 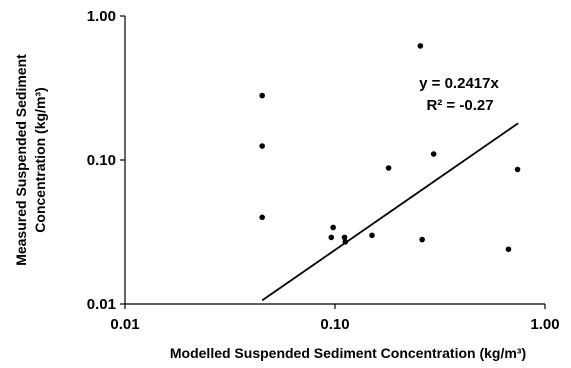 I want to click on x-tick-label: 0.10, so click(x=334, y=324).